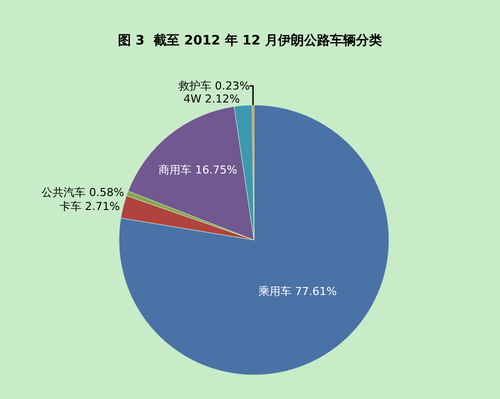 Image resolution: width=500 pixels, height=399 pixels. I want to click on slice-label: 救护车 0.23%, so click(213, 85).